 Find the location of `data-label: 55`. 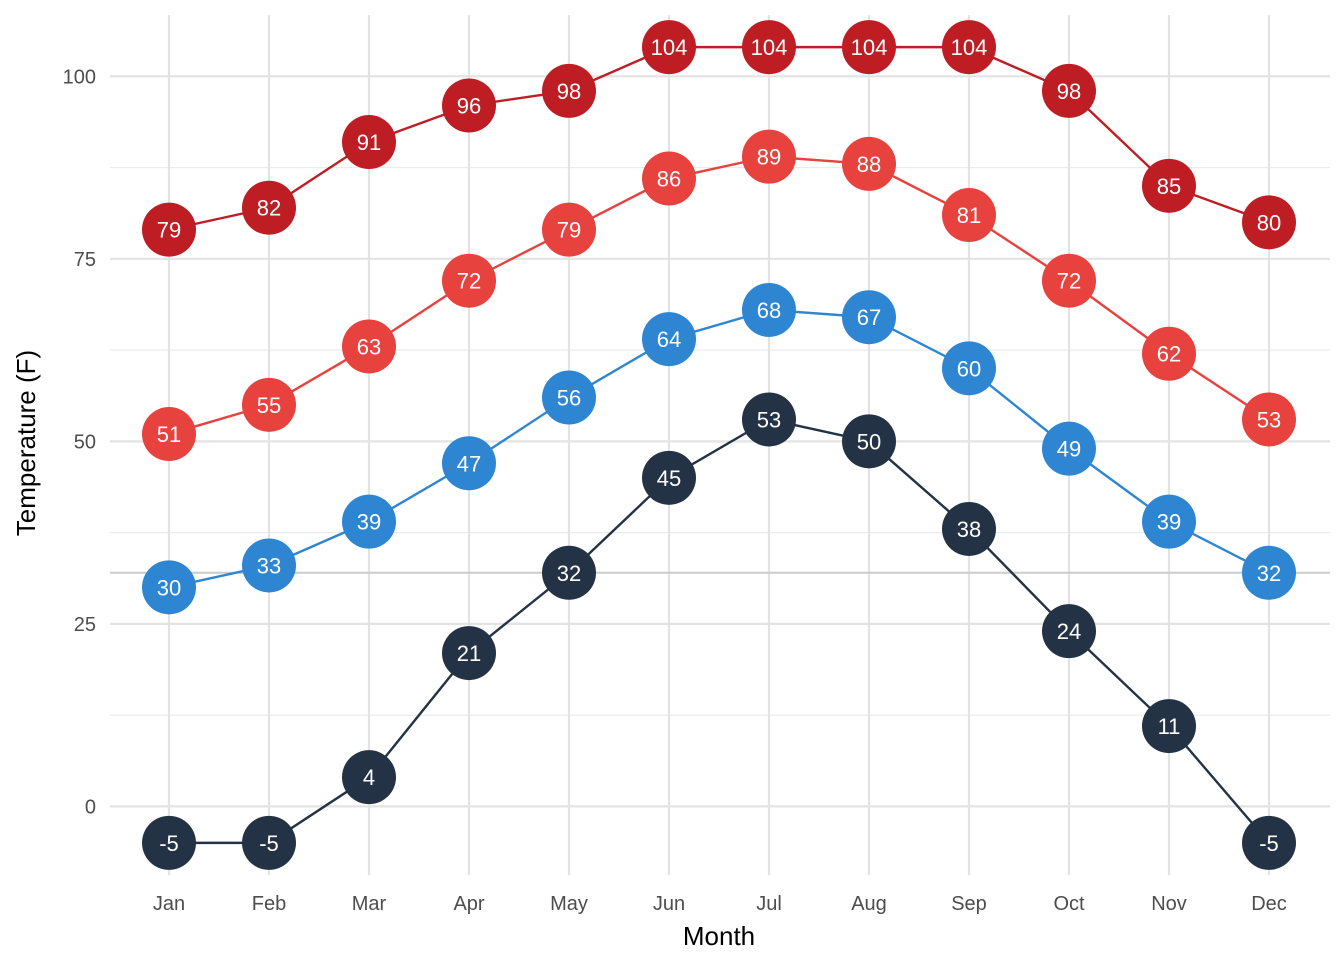

data-label: 55 is located at coordinates (269, 405).